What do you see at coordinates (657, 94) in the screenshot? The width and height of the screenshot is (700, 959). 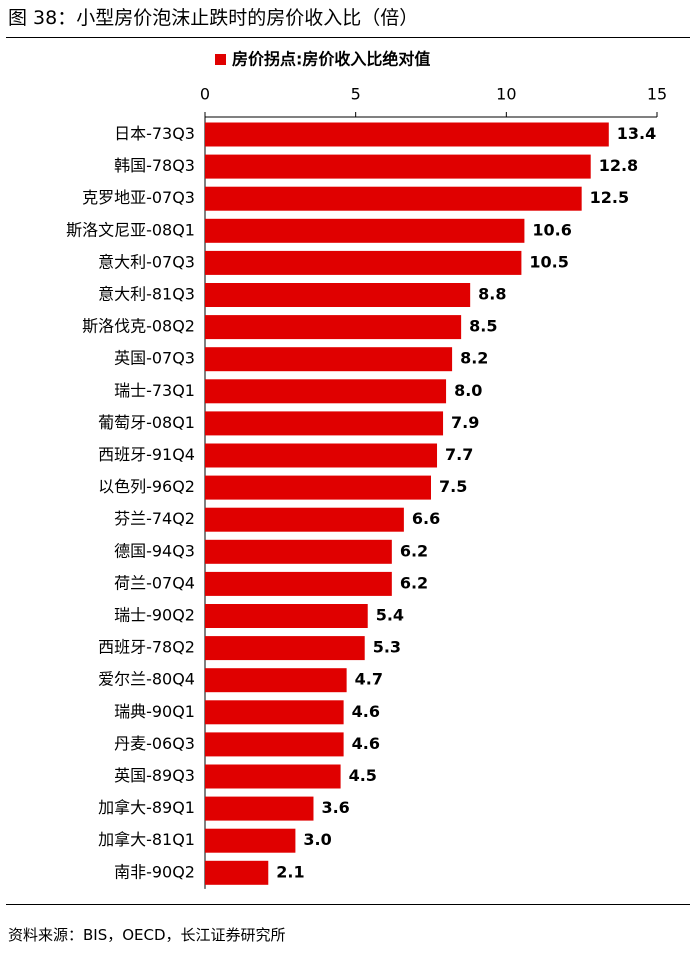 I see `x-tick-label: 15` at bounding box center [657, 94].